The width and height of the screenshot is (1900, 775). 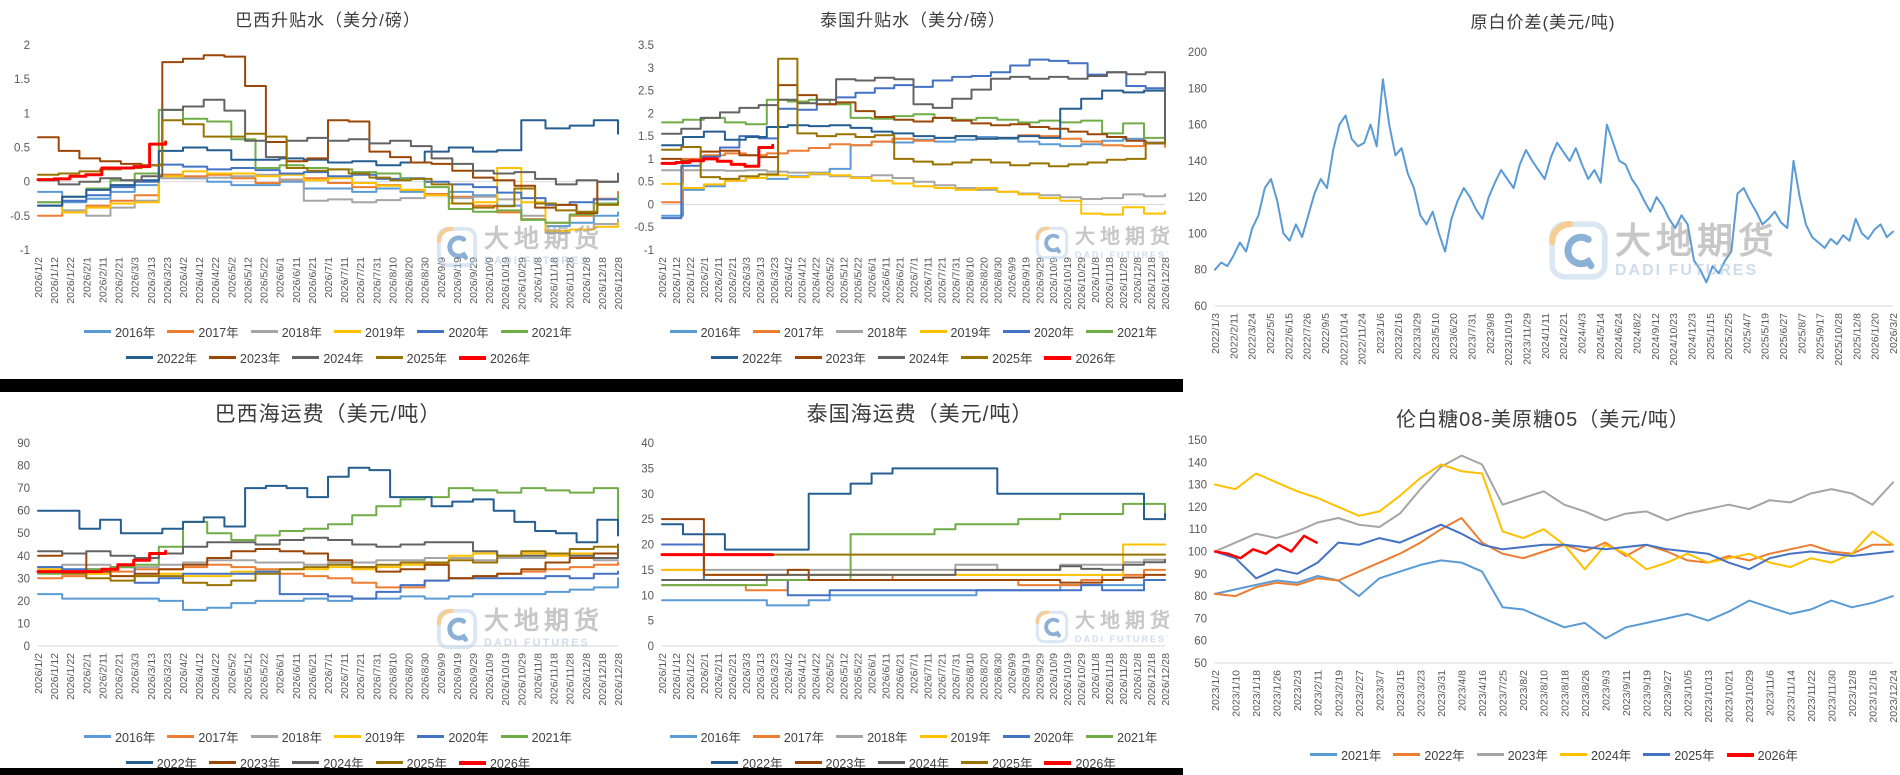 What do you see at coordinates (1197, 198) in the screenshot?
I see `y-axis-tick-label: 120` at bounding box center [1197, 198].